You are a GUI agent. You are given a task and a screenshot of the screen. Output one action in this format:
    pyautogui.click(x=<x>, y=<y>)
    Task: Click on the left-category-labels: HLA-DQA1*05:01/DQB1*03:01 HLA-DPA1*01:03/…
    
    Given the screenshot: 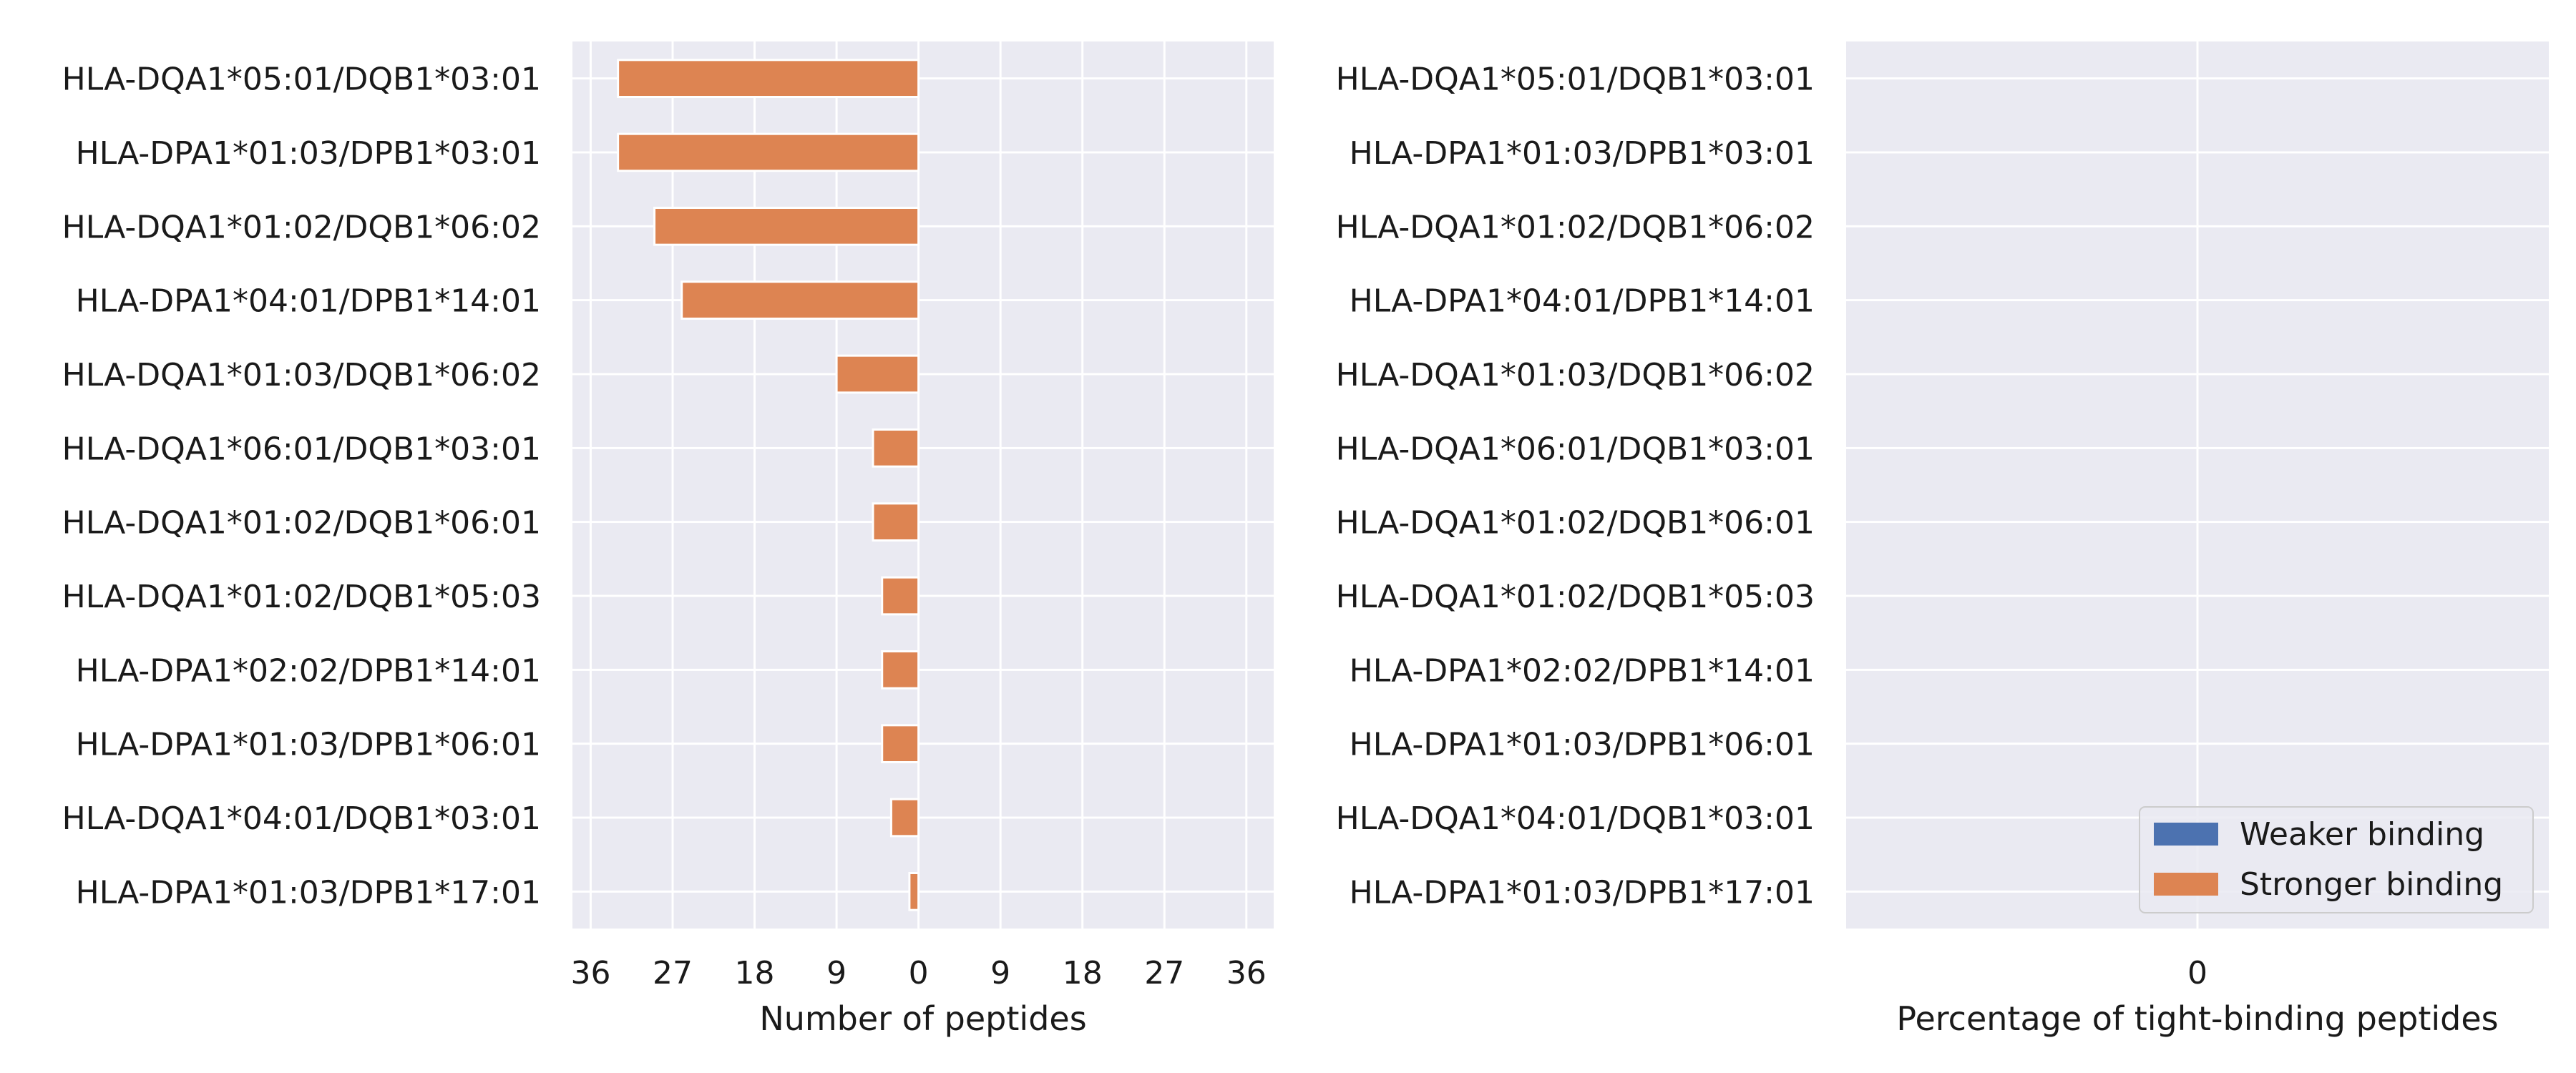 What is the action you would take?
    pyautogui.click(x=301, y=487)
    